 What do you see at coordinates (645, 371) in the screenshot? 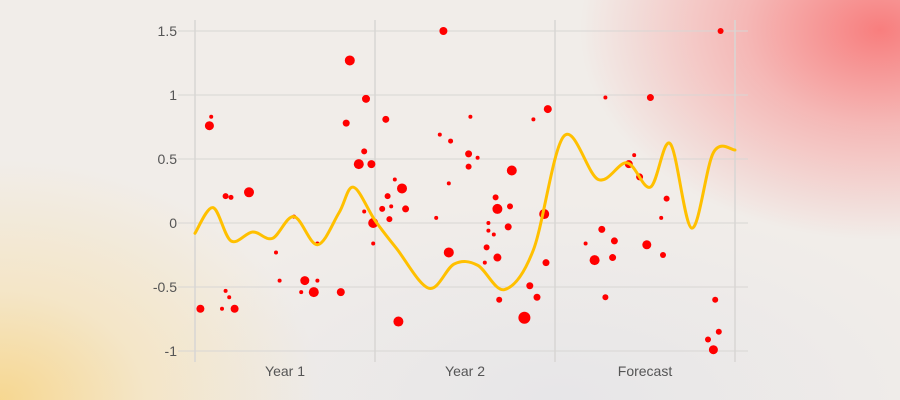
I see `x-tick-label: Forecast` at bounding box center [645, 371].